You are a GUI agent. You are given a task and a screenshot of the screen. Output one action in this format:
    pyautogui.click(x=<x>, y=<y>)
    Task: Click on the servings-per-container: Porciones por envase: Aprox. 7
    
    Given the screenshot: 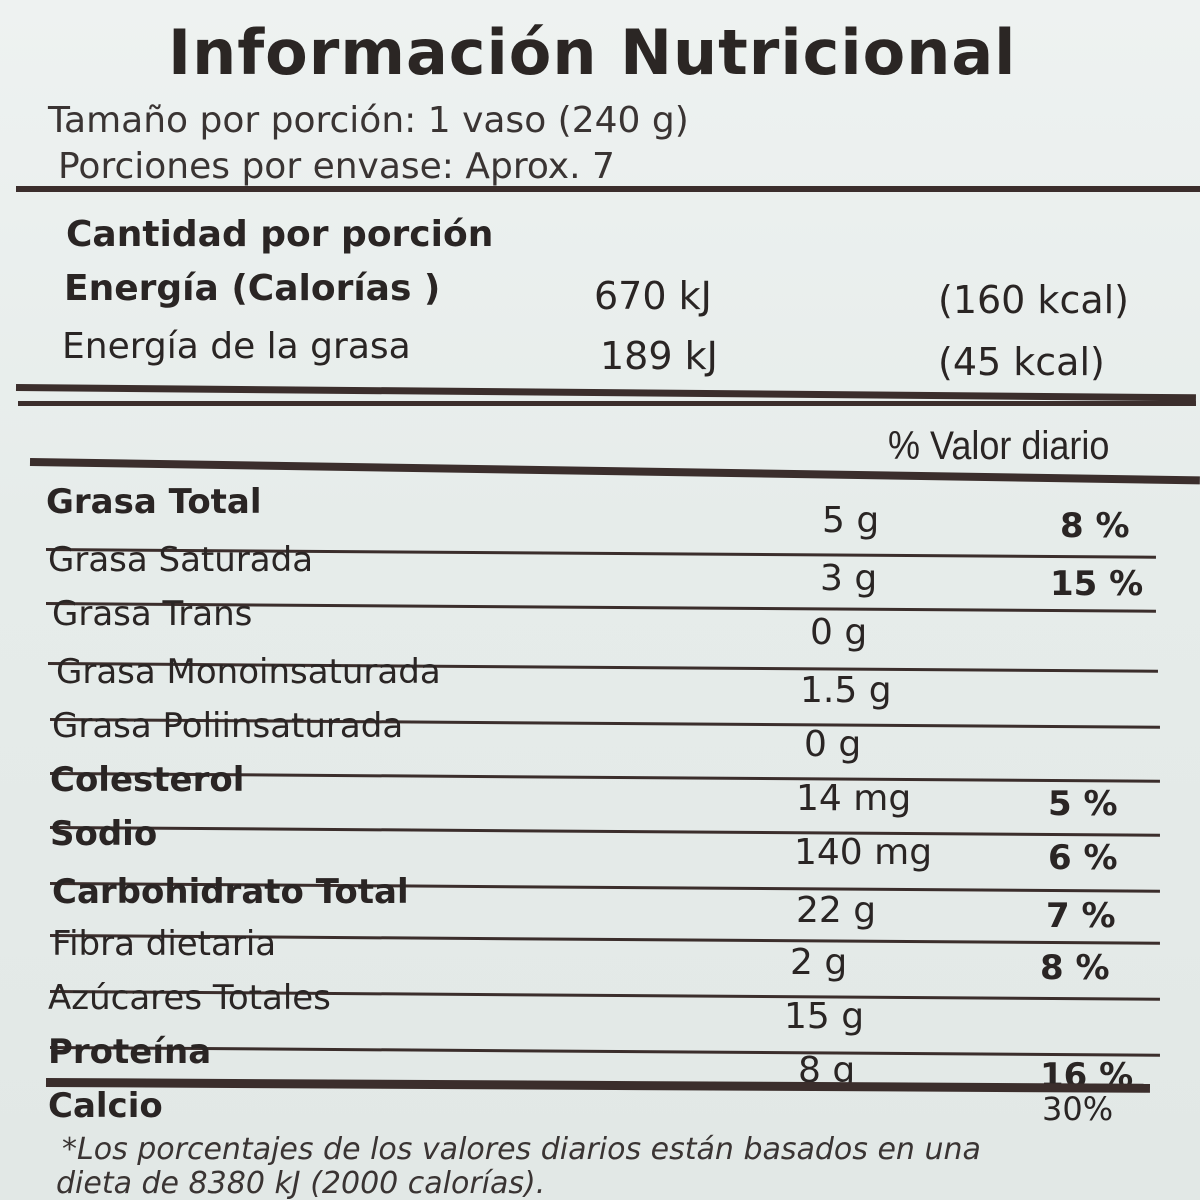 What is the action you would take?
    pyautogui.click(x=336, y=166)
    